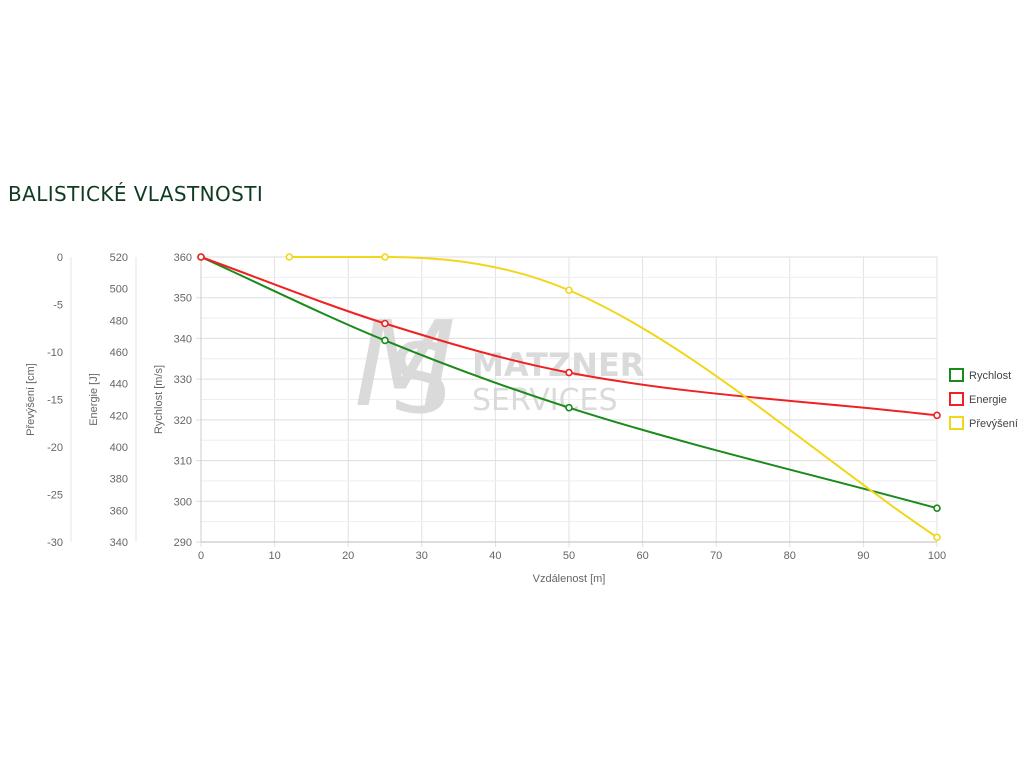 This screenshot has height=768, width=1024. I want to click on legend-label: Energie, so click(988, 400).